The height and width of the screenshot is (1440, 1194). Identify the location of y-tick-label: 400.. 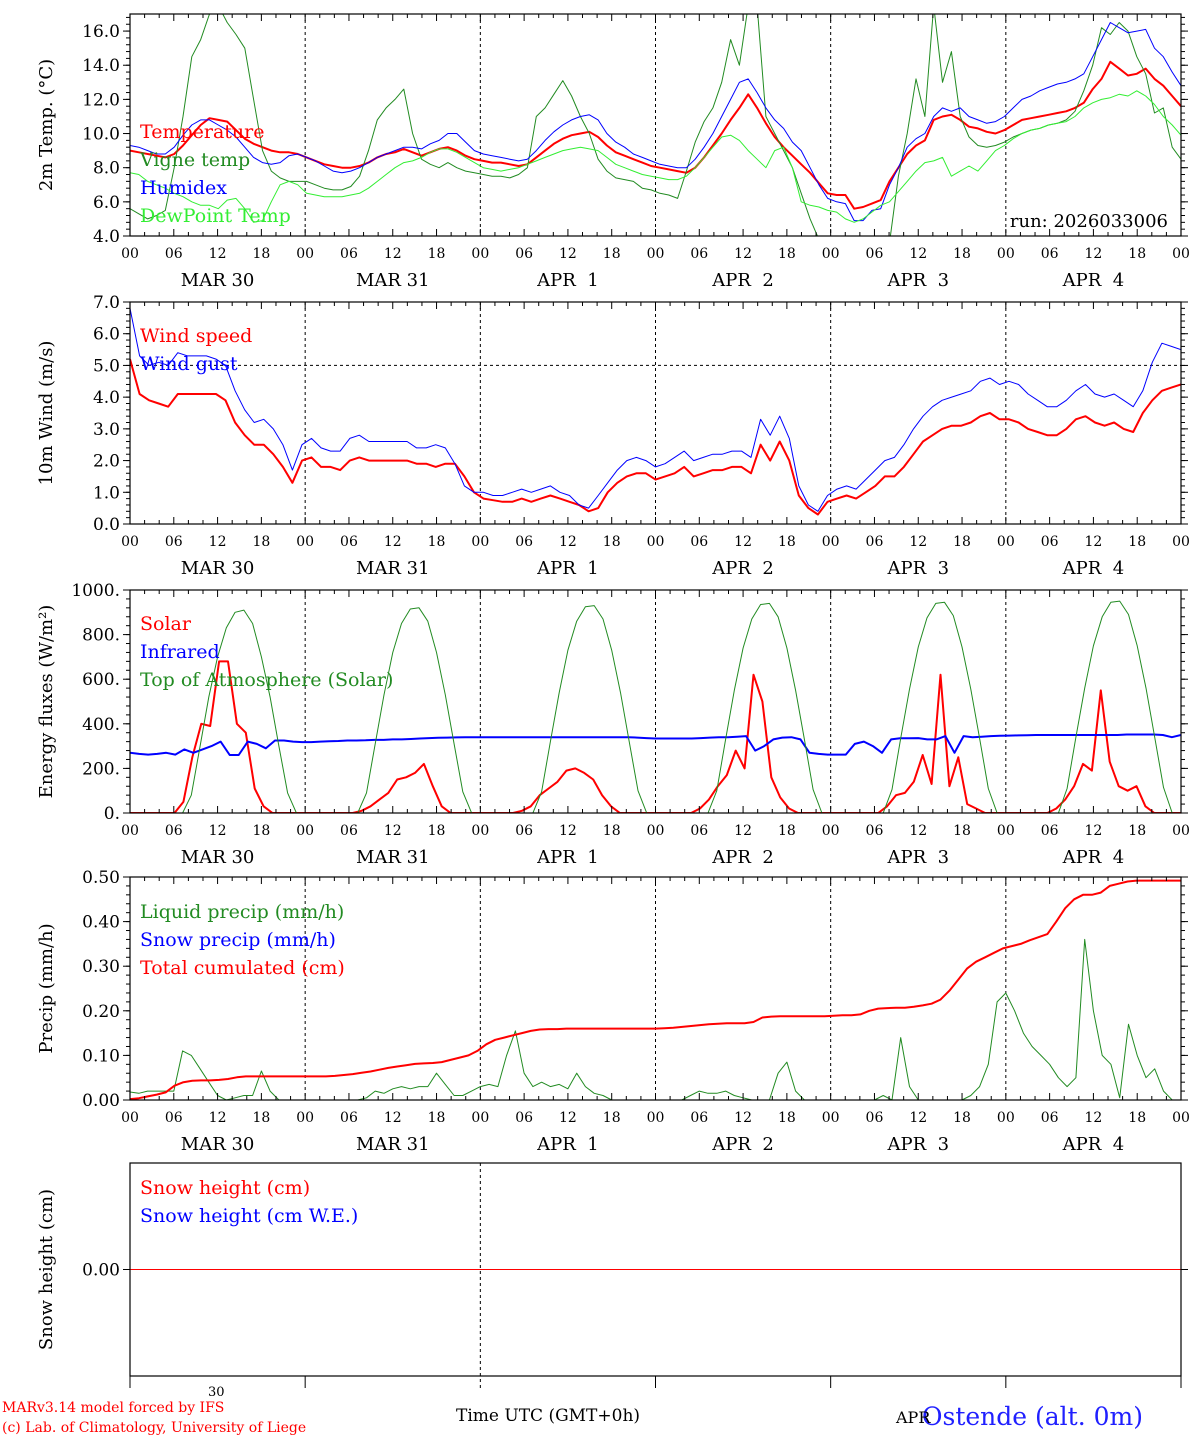
(101, 725).